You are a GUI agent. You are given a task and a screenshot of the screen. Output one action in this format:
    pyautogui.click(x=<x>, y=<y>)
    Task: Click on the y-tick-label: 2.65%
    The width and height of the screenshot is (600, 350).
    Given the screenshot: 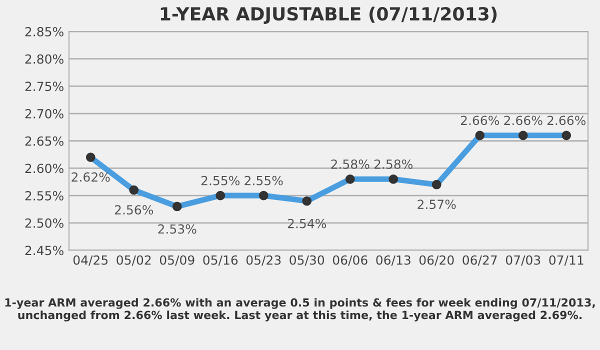 What is the action you would take?
    pyautogui.click(x=44, y=141)
    